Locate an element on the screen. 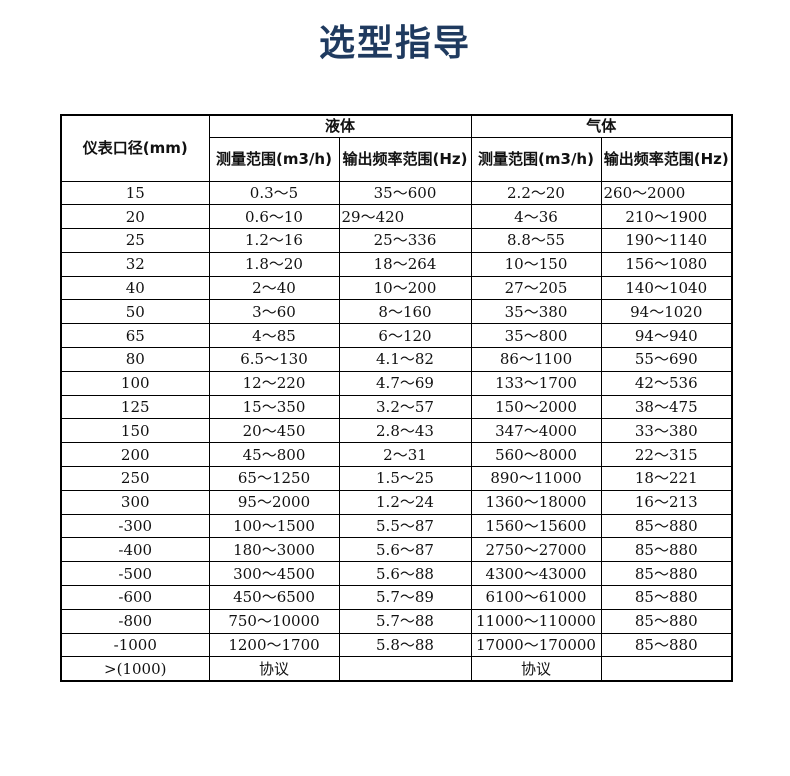  gas-freq-cell: 38～475 is located at coordinates (666, 407).